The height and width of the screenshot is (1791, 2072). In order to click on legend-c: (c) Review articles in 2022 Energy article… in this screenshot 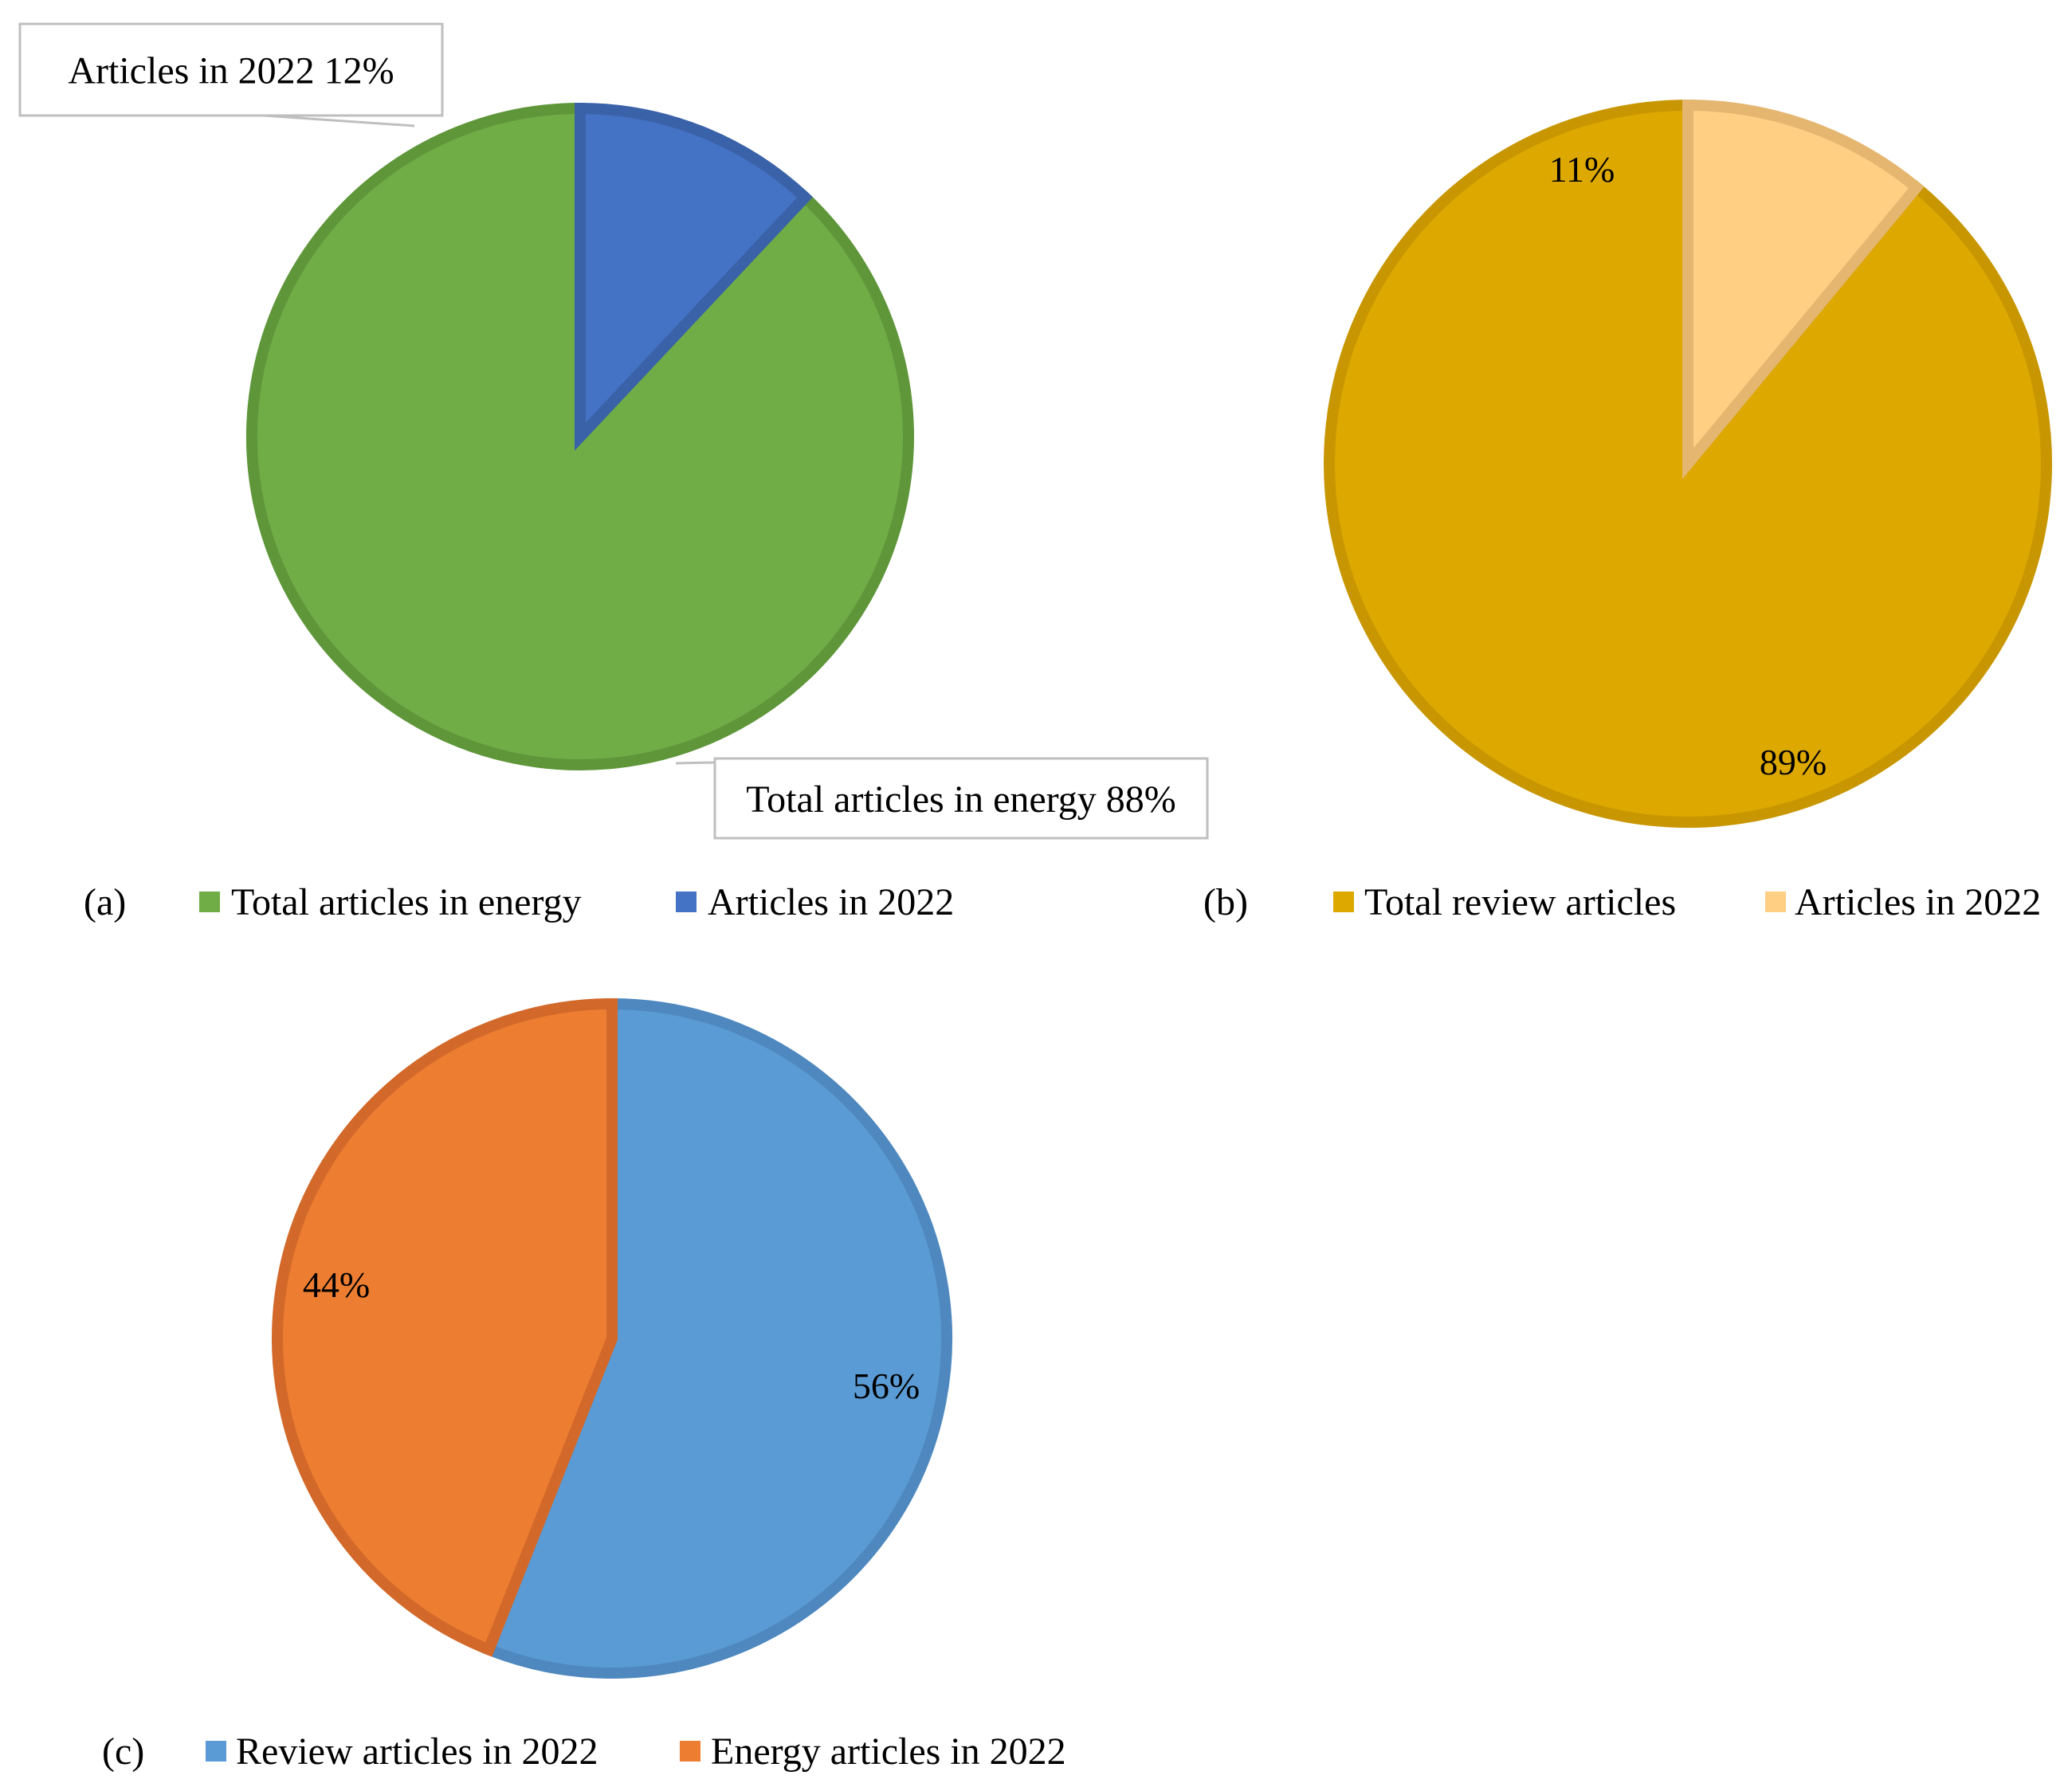, I will do `click(584, 1751)`.